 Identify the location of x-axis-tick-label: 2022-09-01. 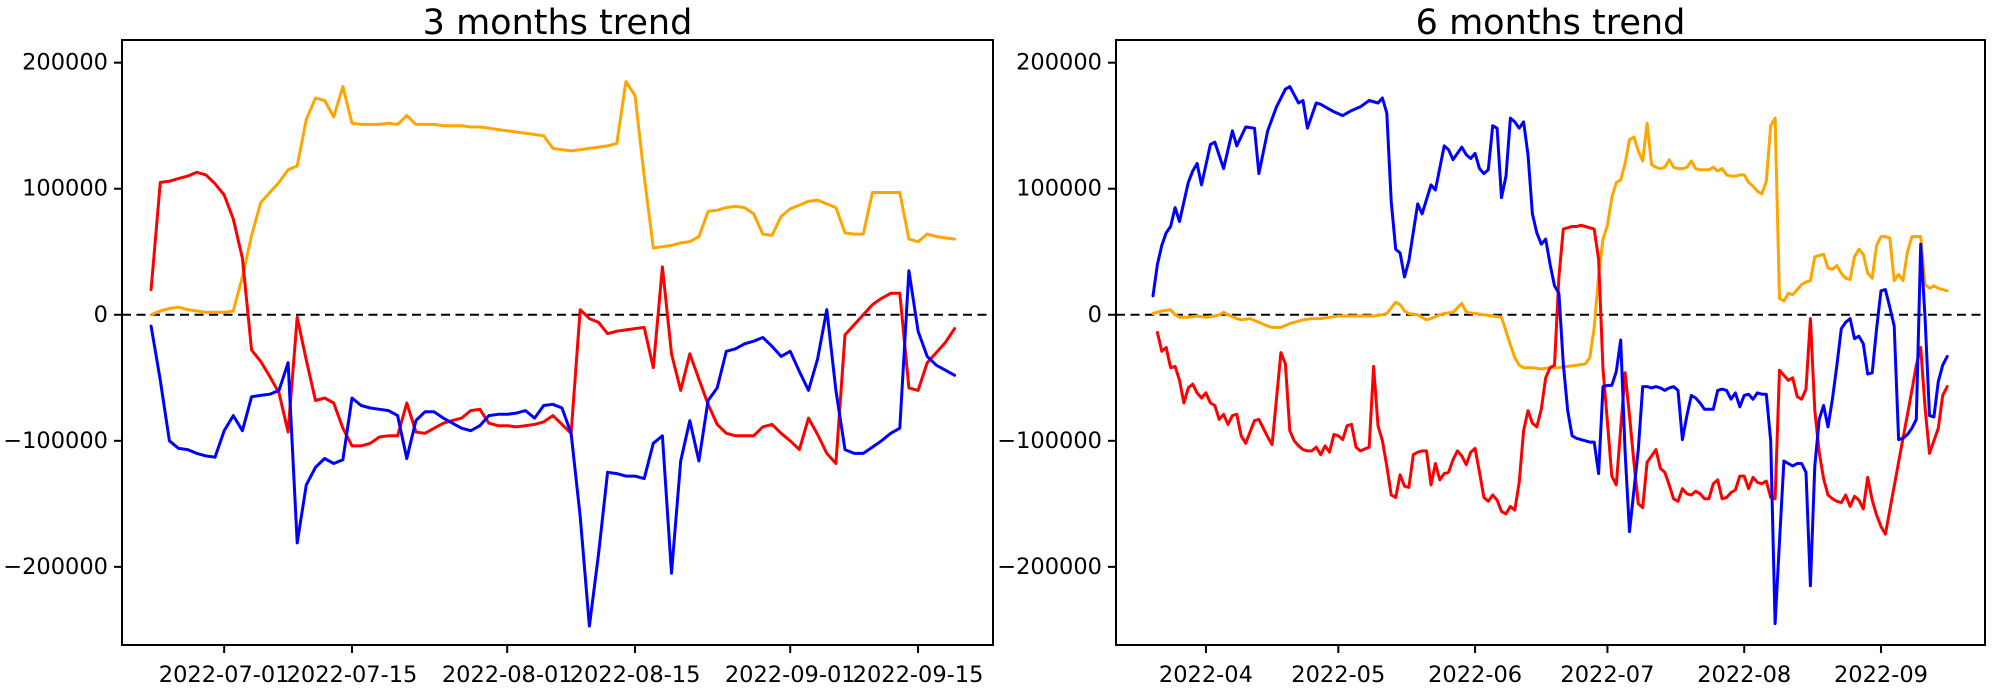
(790, 675).